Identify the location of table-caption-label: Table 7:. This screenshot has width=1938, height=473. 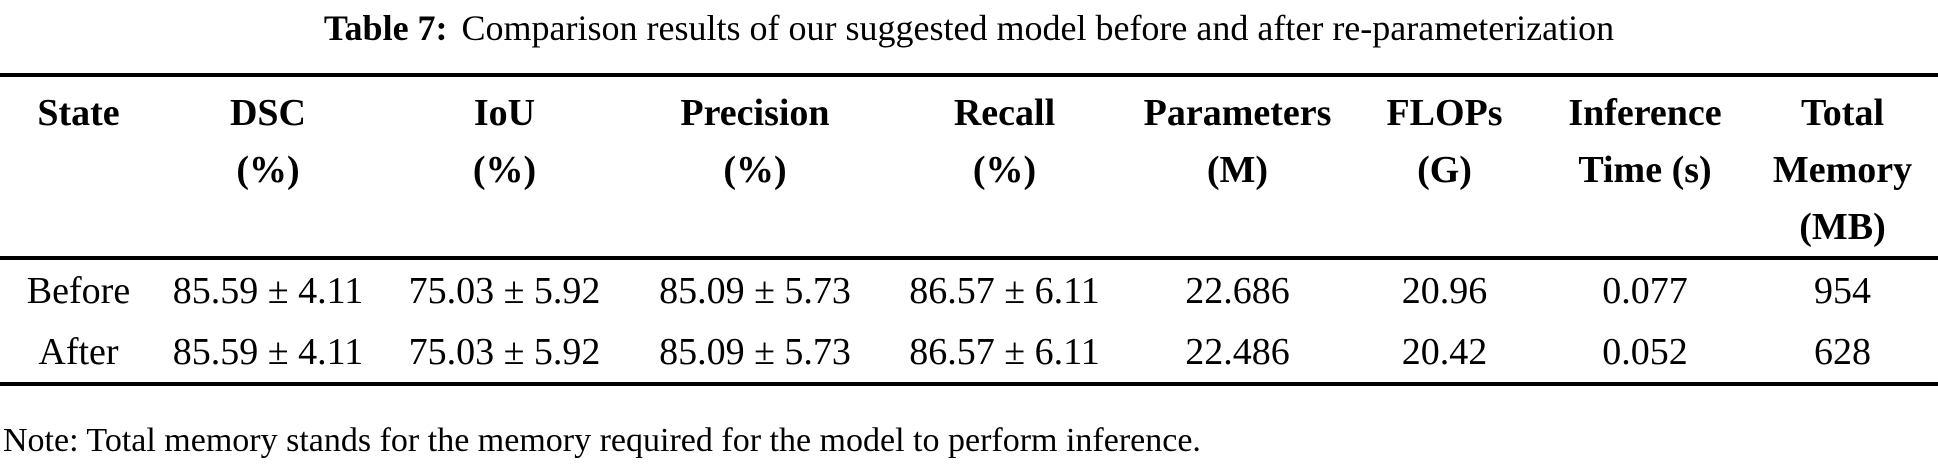
(385, 28).